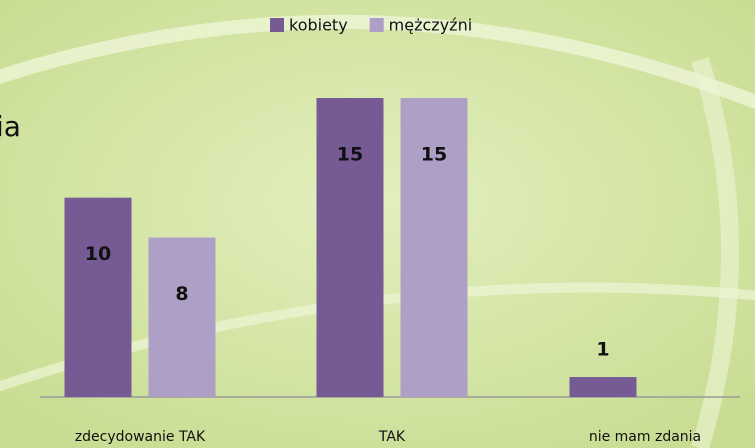 Image resolution: width=755 pixels, height=448 pixels. I want to click on background-swoosh, so click(715, 252).